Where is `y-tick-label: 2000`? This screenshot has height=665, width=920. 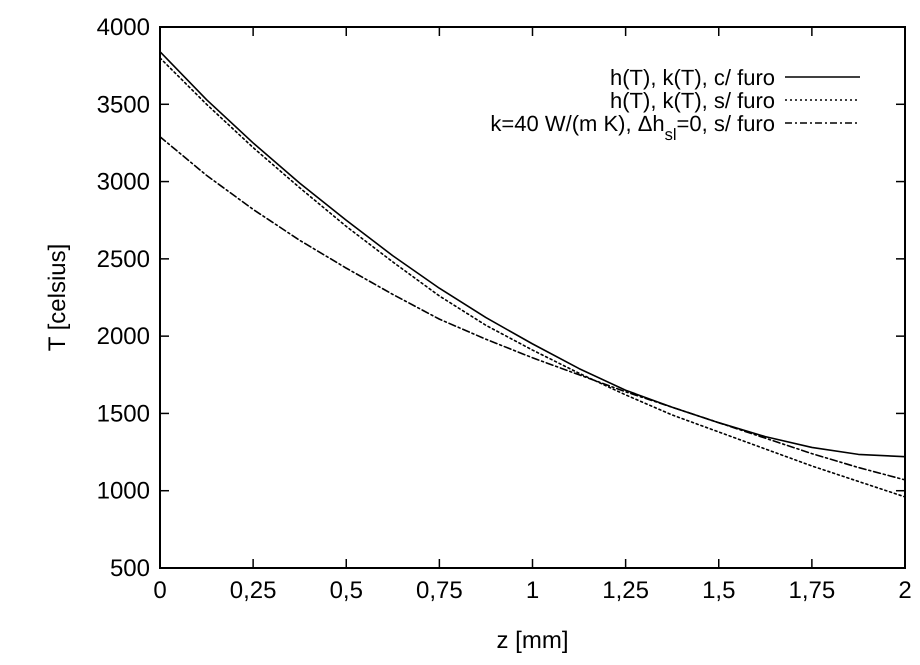
y-tick-label: 2000 is located at coordinates (123, 336).